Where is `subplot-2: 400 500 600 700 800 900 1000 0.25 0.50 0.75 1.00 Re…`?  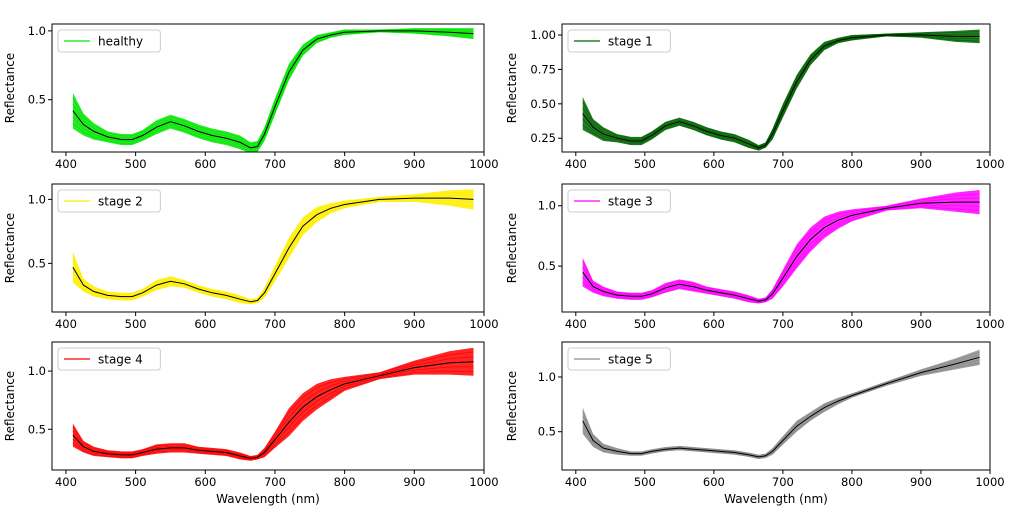 subplot-2: 400 500 600 700 800 900 1000 0.25 0.50 0.75 1.00 Re… is located at coordinates (755, 97).